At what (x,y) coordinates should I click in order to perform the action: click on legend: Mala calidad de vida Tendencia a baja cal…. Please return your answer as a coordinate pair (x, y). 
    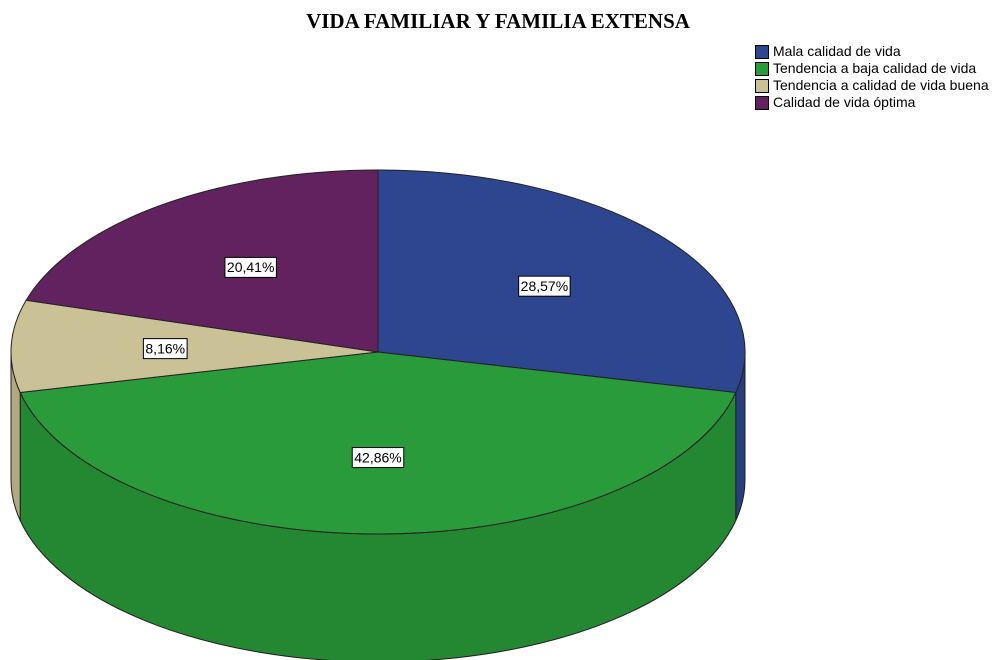
    Looking at the image, I should click on (874, 78).